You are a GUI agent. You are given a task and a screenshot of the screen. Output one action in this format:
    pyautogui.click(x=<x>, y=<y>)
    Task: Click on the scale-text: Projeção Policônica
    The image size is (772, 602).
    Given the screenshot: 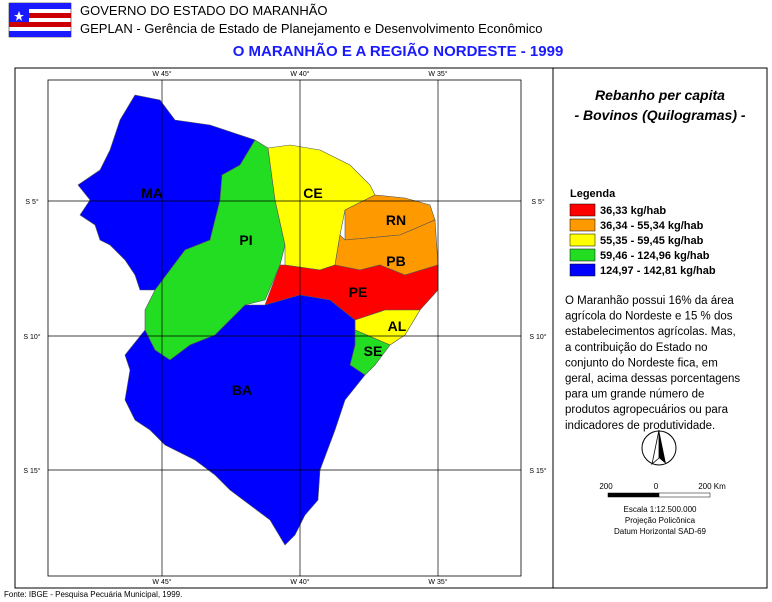 What is the action you would take?
    pyautogui.click(x=660, y=520)
    